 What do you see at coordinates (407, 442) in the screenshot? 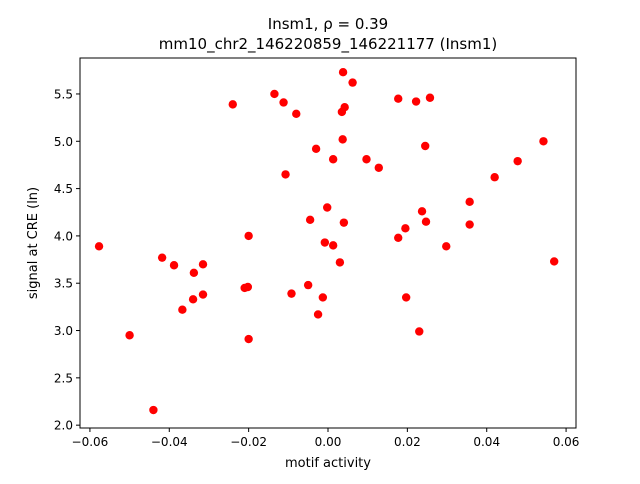
I see `x-tick-label: 0.02` at bounding box center [407, 442].